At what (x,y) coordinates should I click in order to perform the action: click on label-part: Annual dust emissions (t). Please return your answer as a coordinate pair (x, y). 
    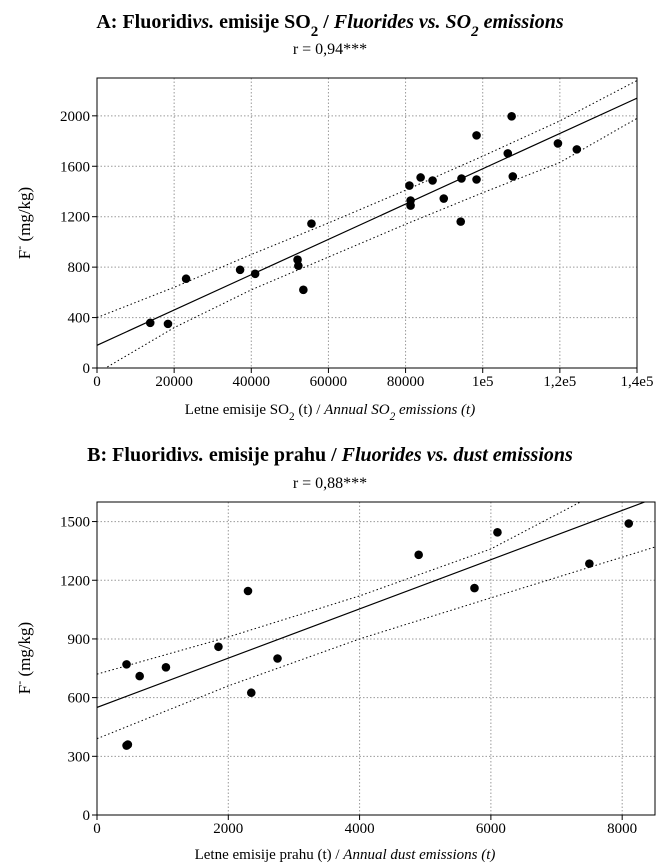
    Looking at the image, I should click on (418, 855).